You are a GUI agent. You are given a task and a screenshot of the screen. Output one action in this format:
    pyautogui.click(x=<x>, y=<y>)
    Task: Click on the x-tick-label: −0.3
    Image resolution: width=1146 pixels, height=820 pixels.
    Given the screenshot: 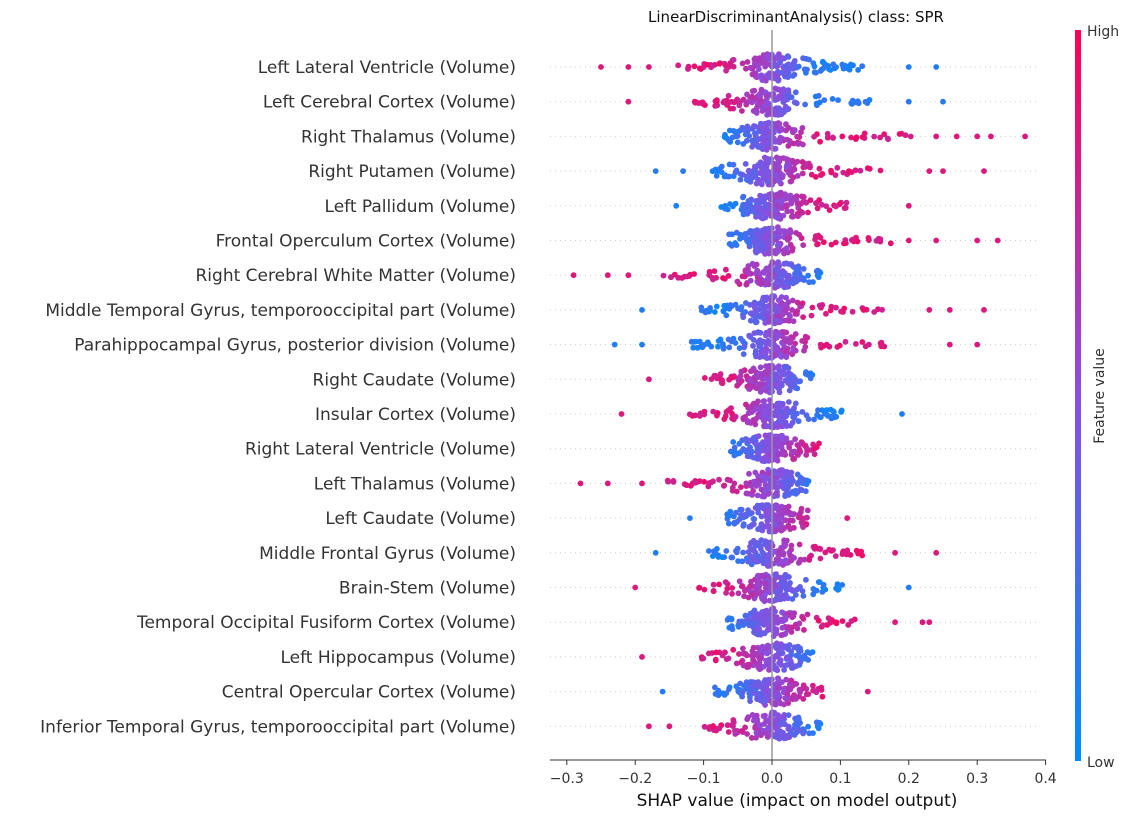 What is the action you would take?
    pyautogui.click(x=567, y=779)
    